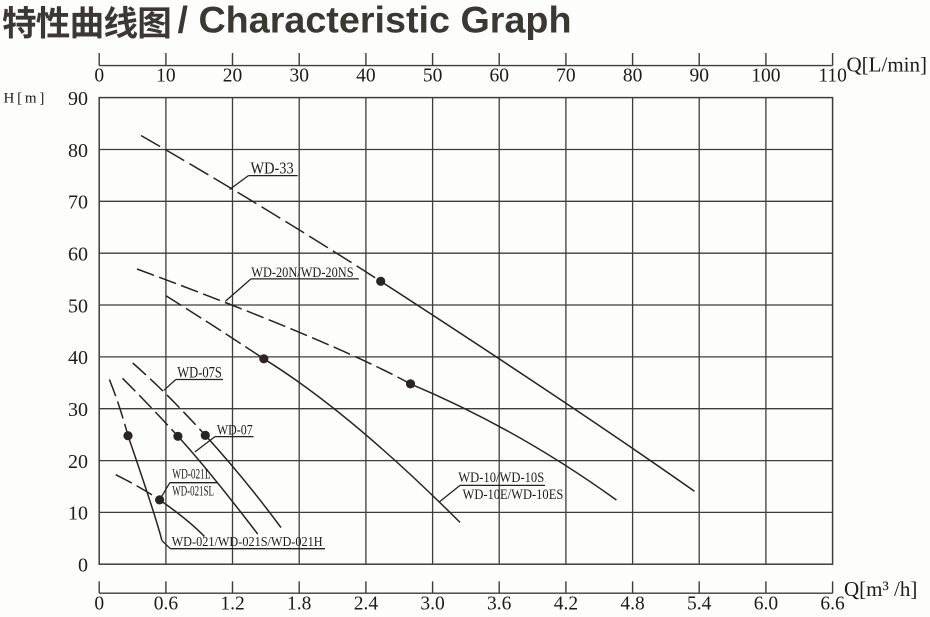 The image size is (930, 617). Describe the element at coordinates (513, 495) in the screenshot. I see `svg-text: WD-10E/WD-10ES` at that location.